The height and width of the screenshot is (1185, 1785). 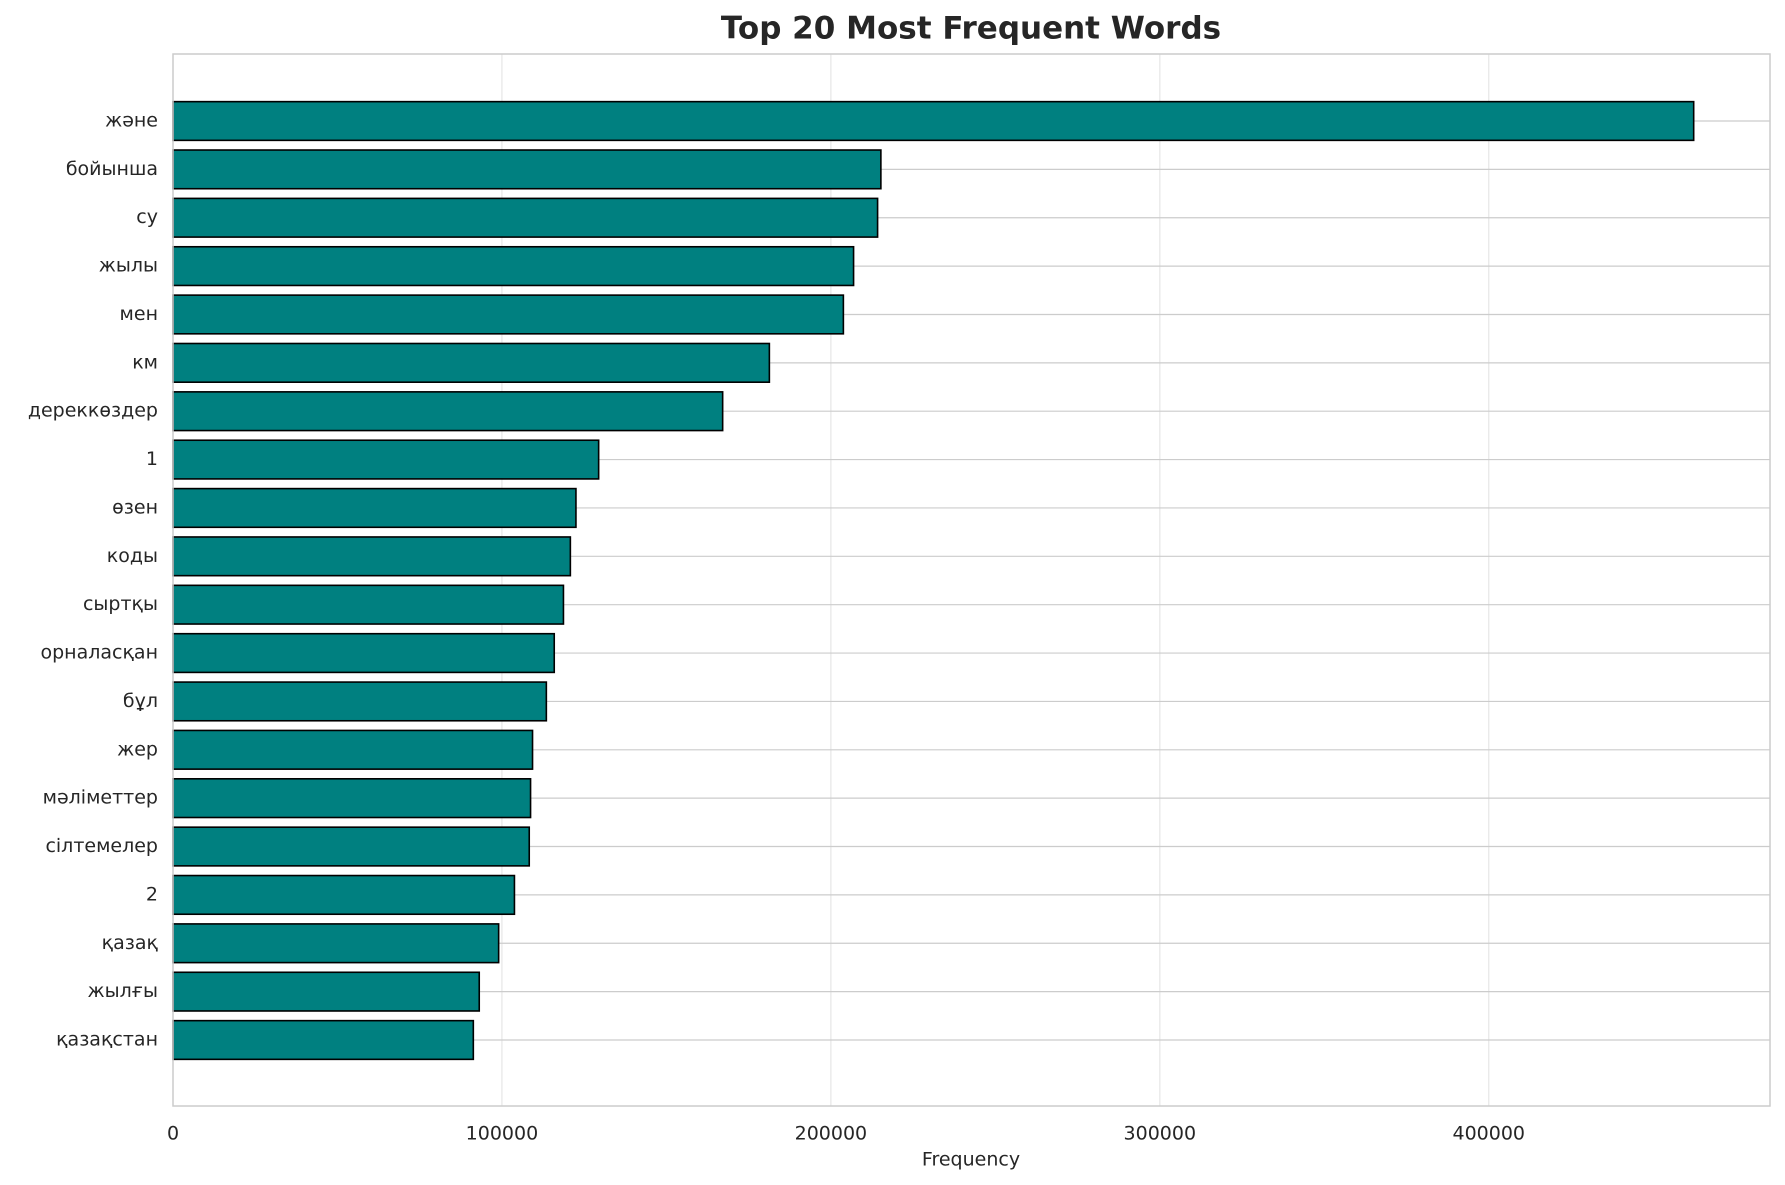 I want to click on y-tick-label: су, so click(x=147, y=217).